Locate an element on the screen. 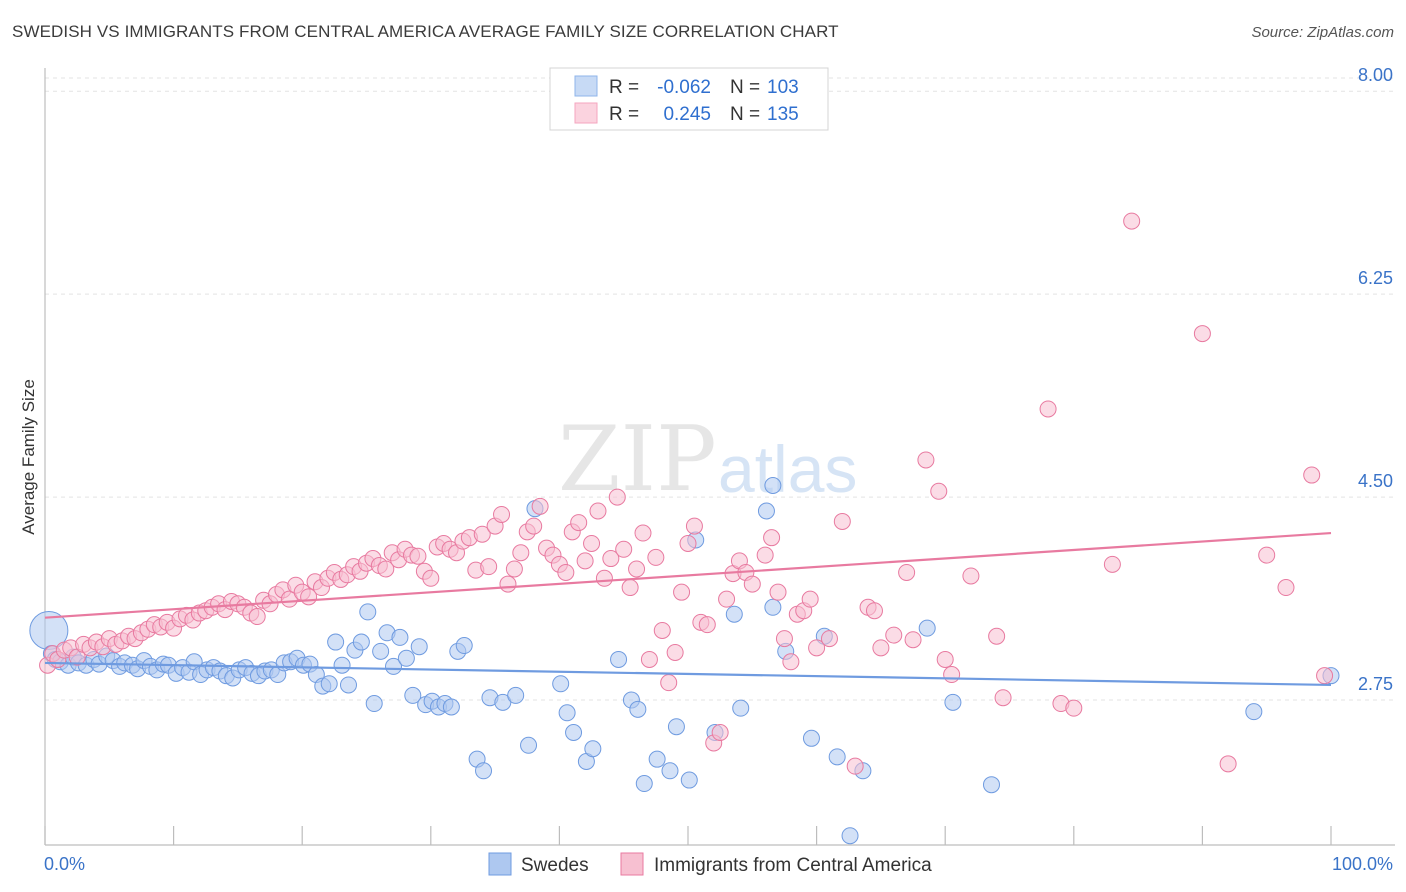  y-tick-label: 4.50 is located at coordinates (1375, 481).